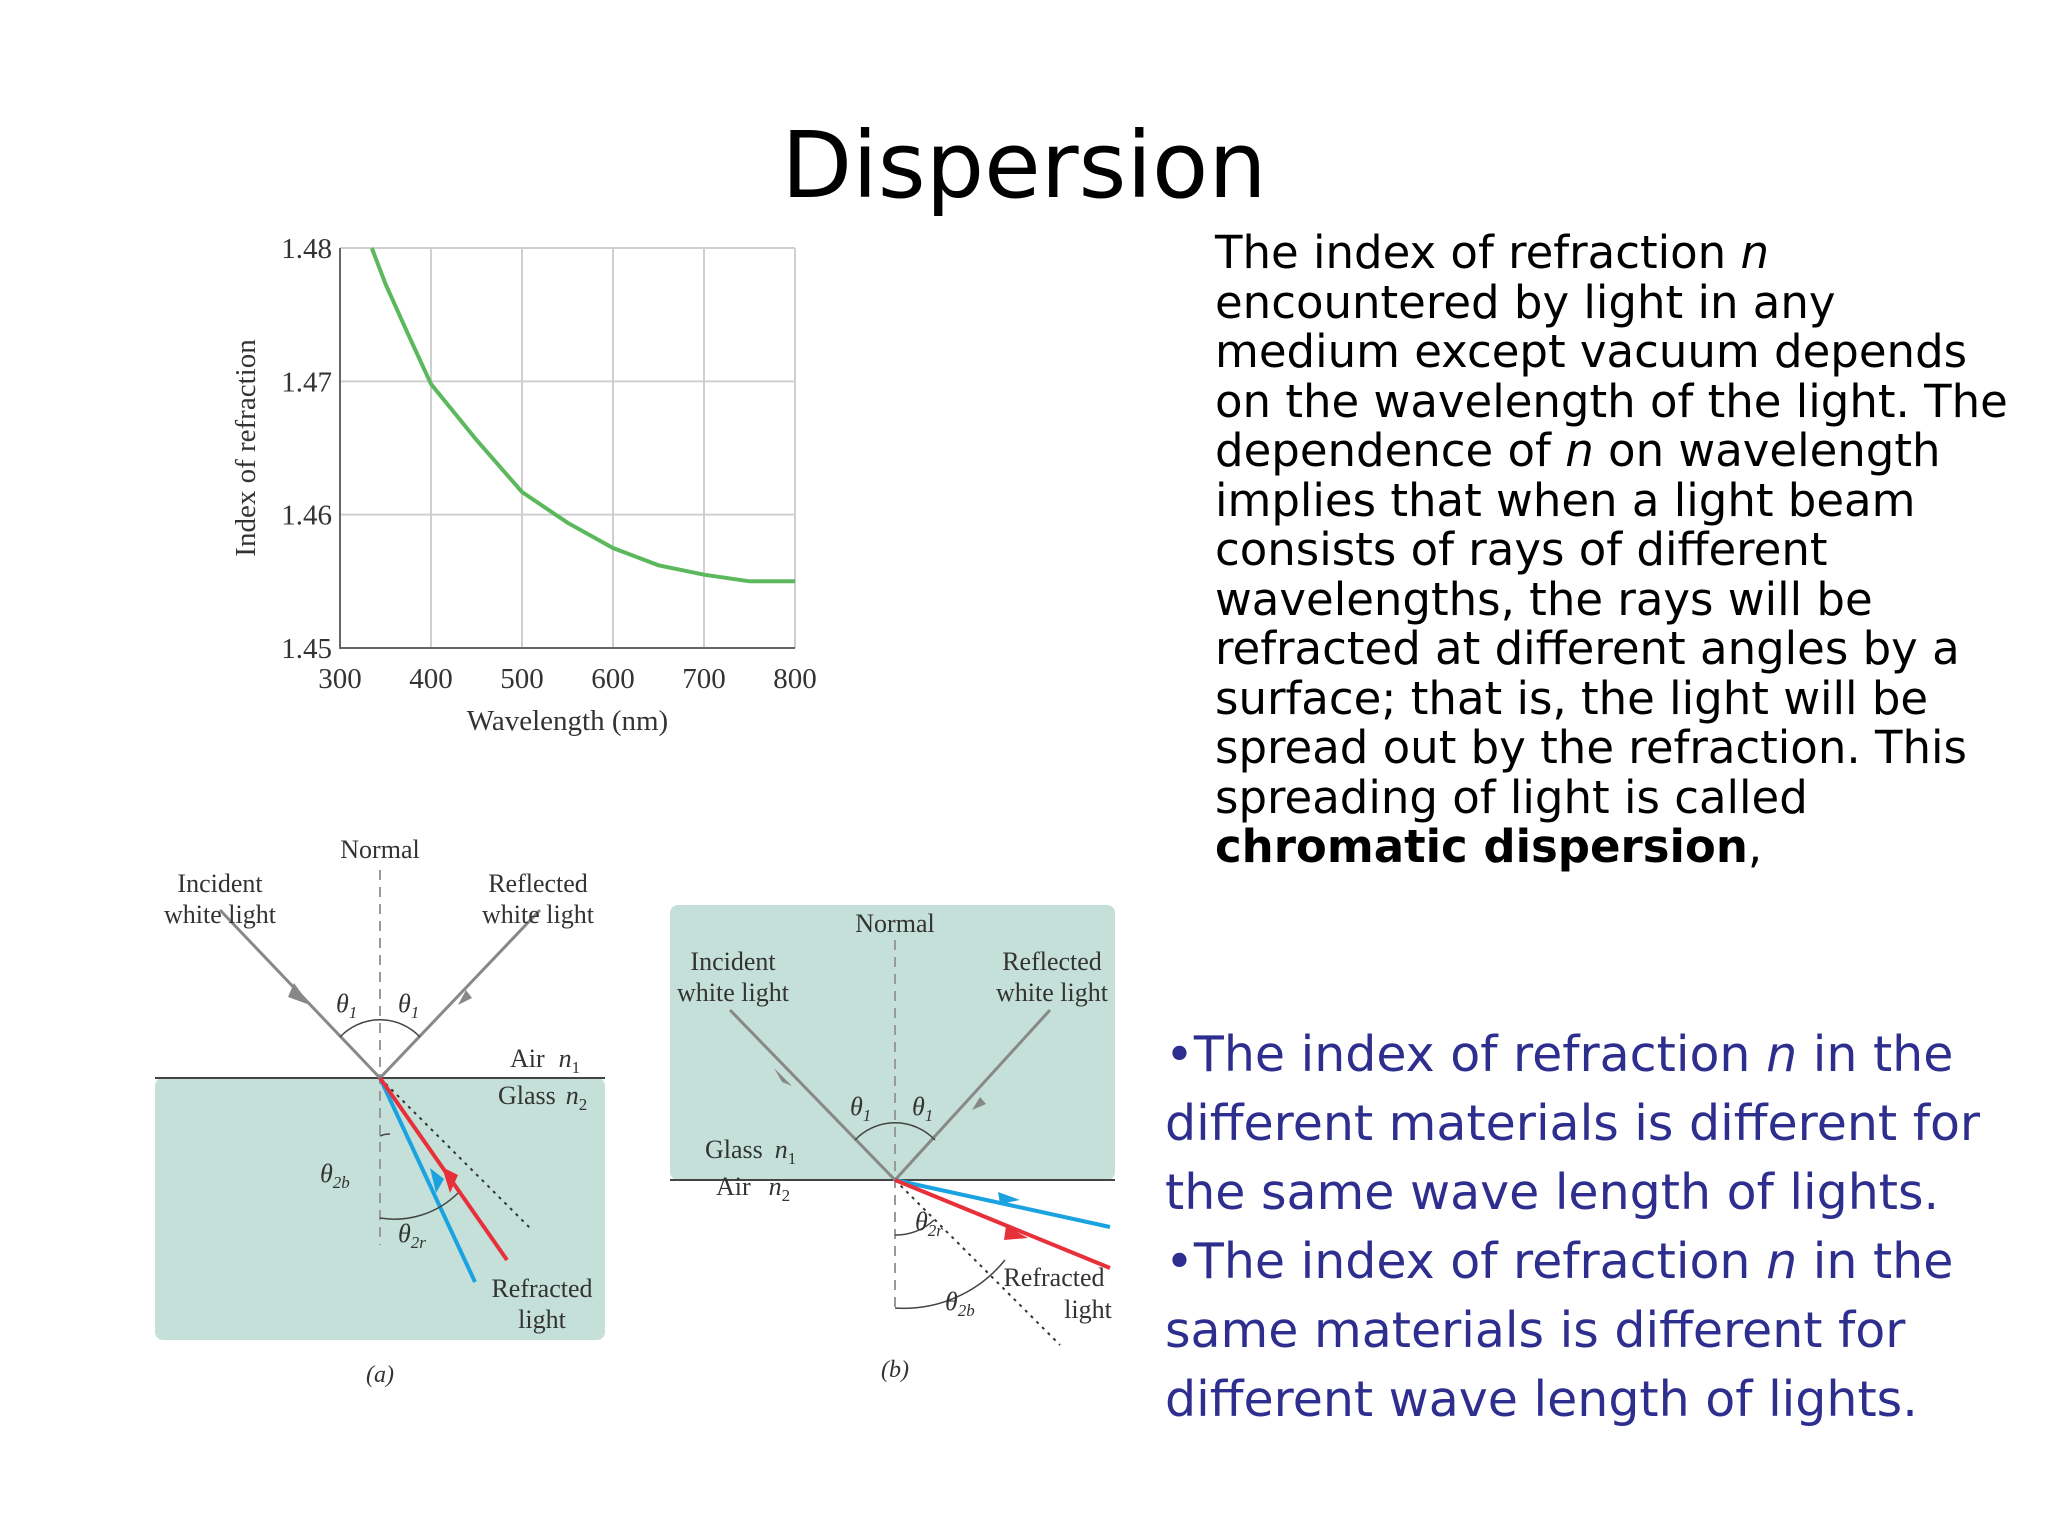 This screenshot has width=2048, height=1536. What do you see at coordinates (306, 516) in the screenshot?
I see `chart-y-tick-label: 1.46` at bounding box center [306, 516].